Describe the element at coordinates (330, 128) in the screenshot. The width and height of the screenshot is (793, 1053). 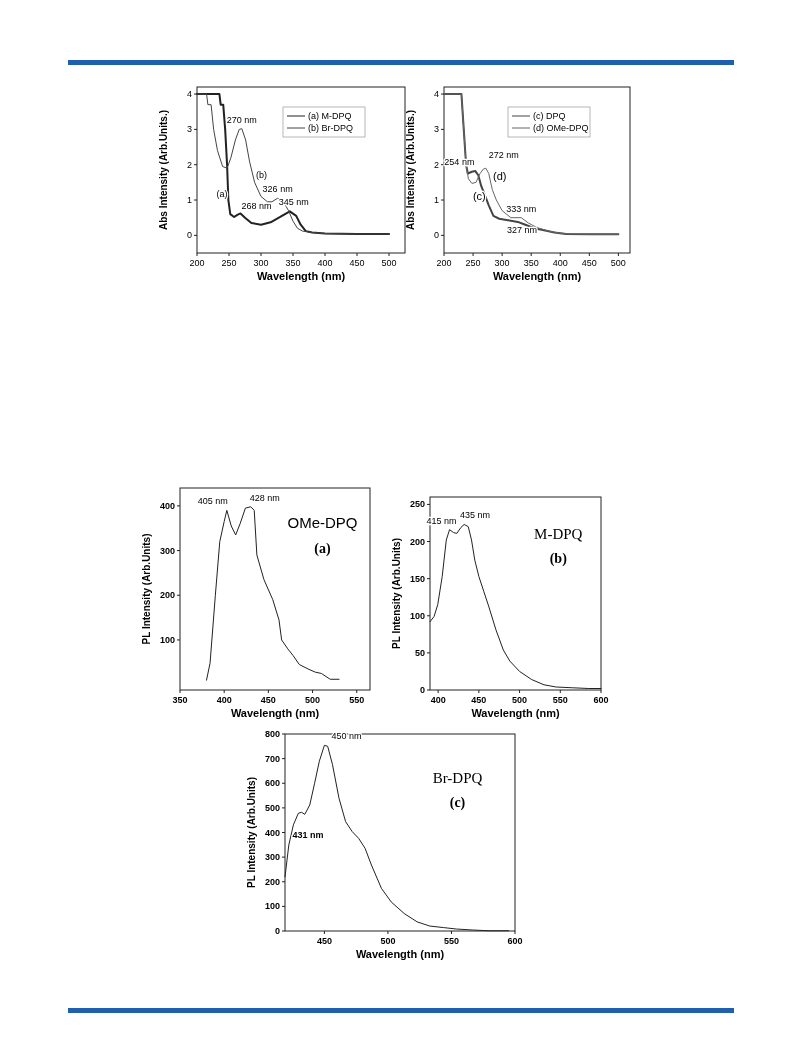
I see `legend-label: (b) Br-DPQ` at that location.